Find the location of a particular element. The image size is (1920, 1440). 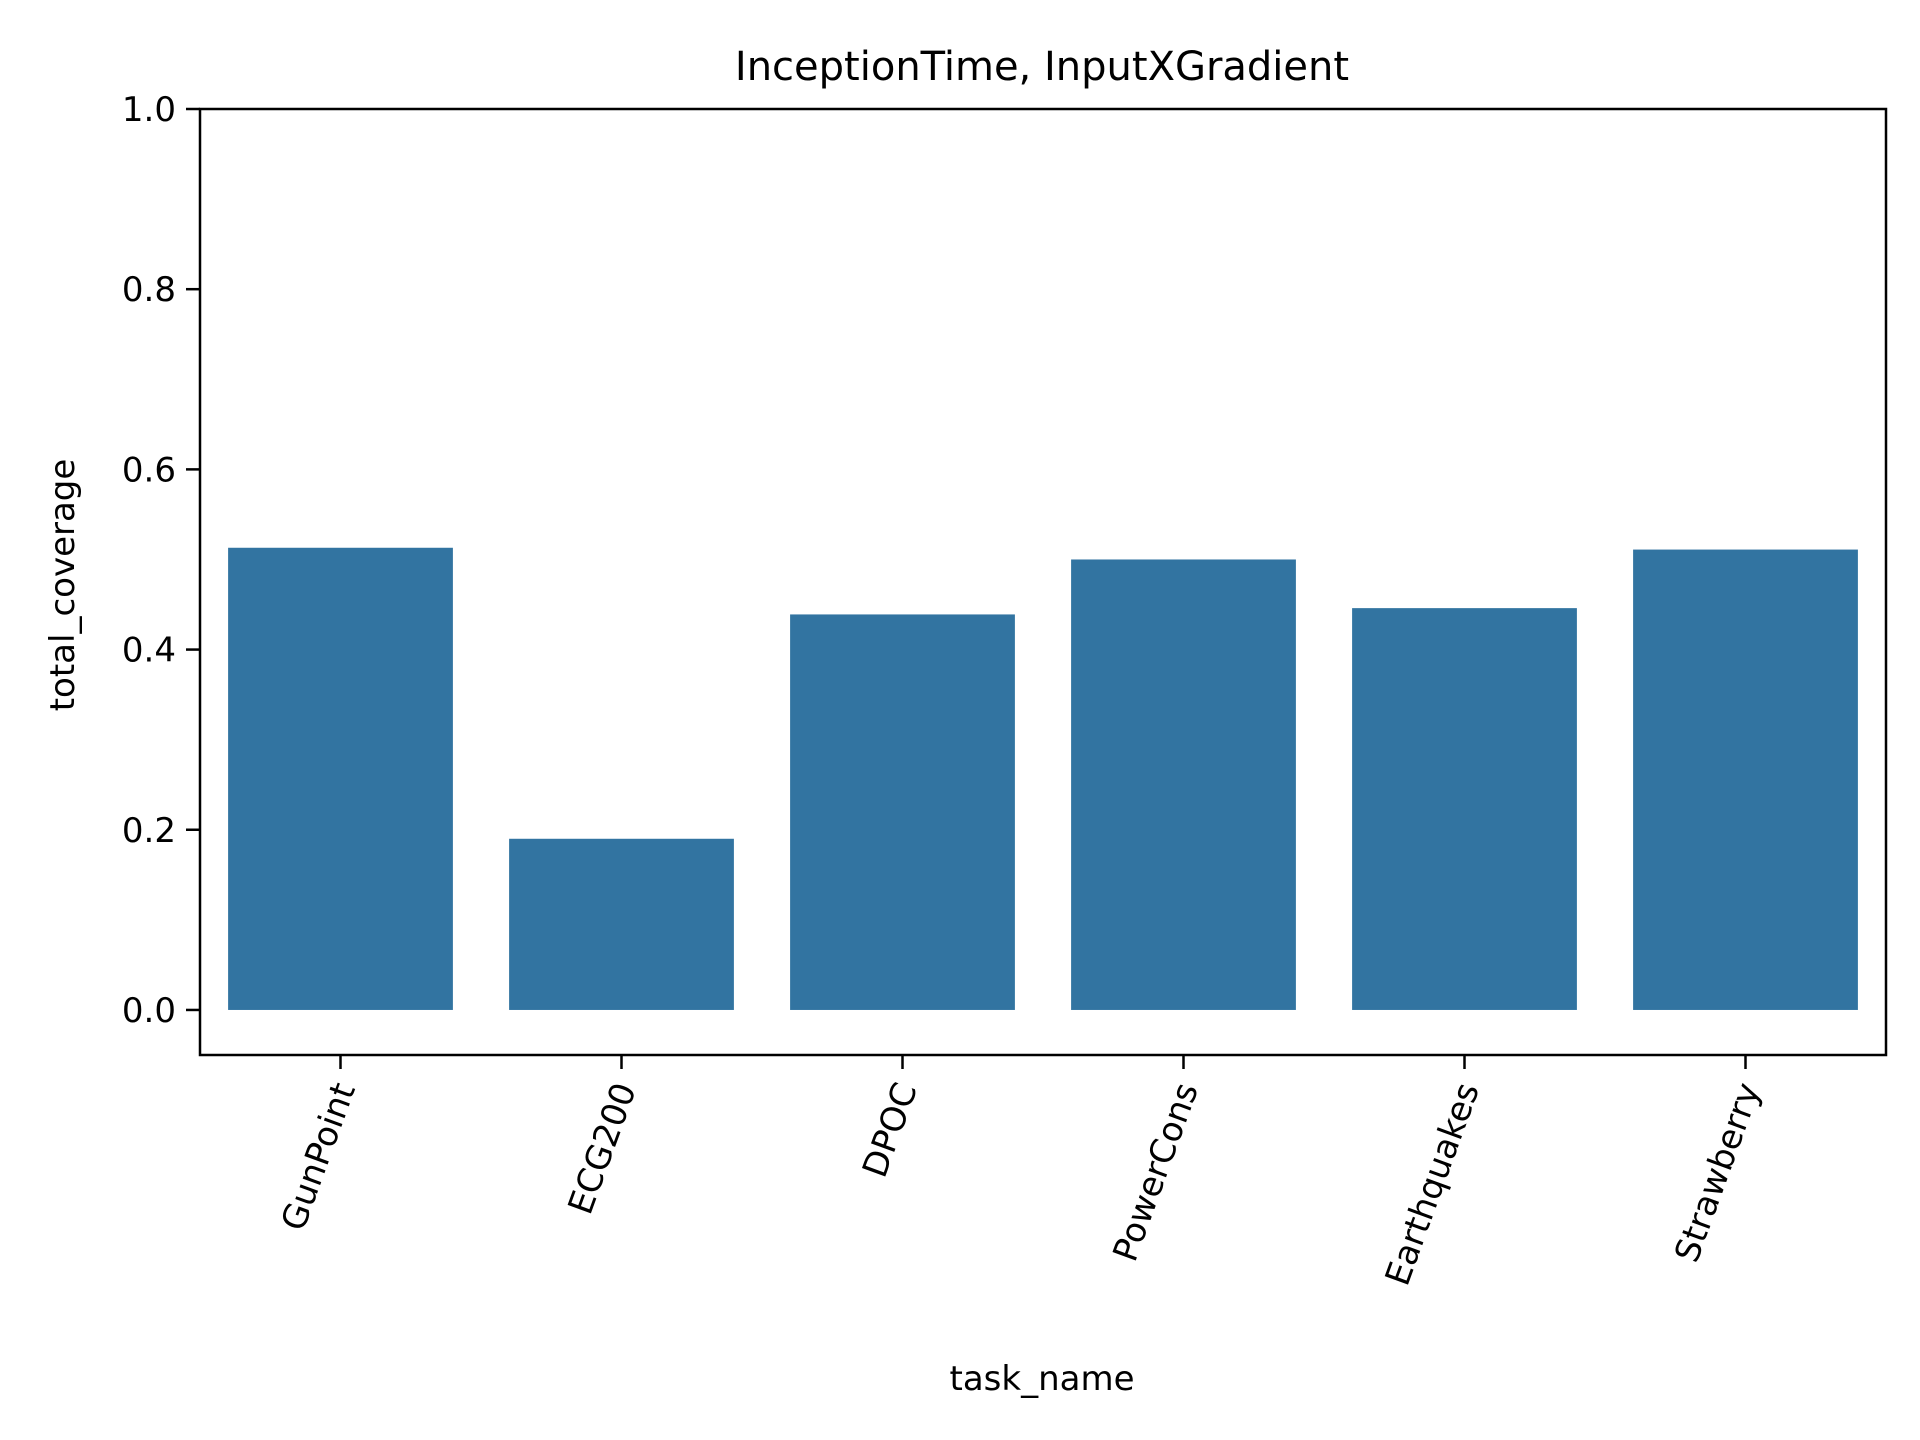

y-tick-label: 0.8 is located at coordinates (149, 290).